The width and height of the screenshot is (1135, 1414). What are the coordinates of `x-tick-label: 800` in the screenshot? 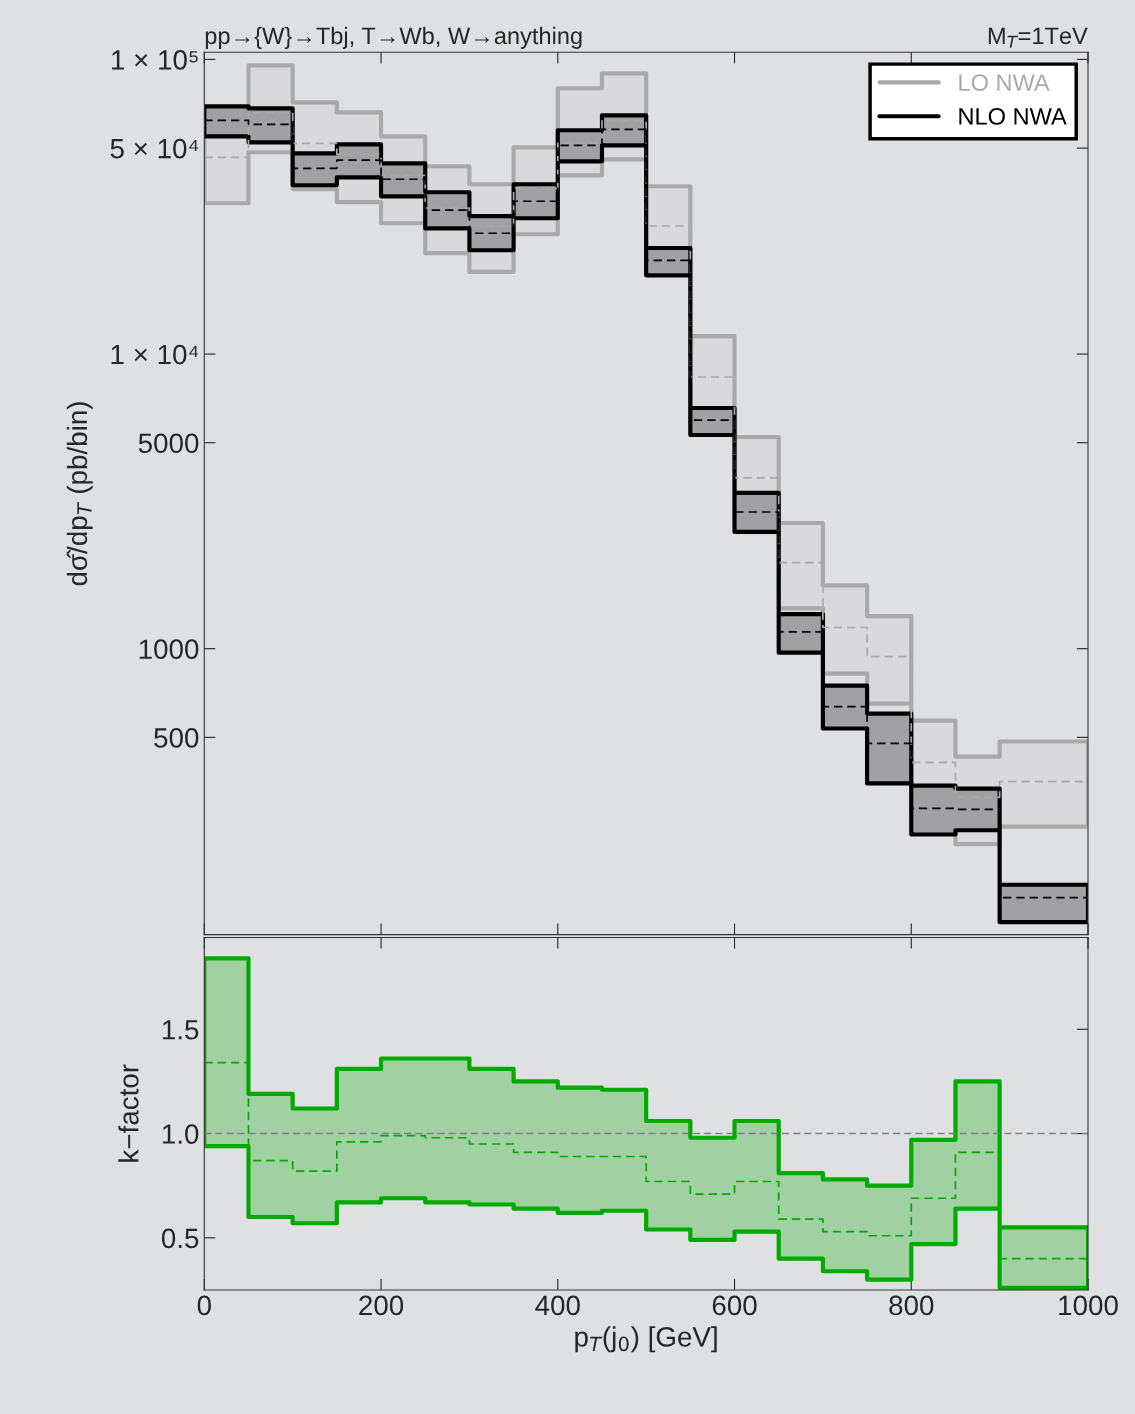 It's located at (911, 1305).